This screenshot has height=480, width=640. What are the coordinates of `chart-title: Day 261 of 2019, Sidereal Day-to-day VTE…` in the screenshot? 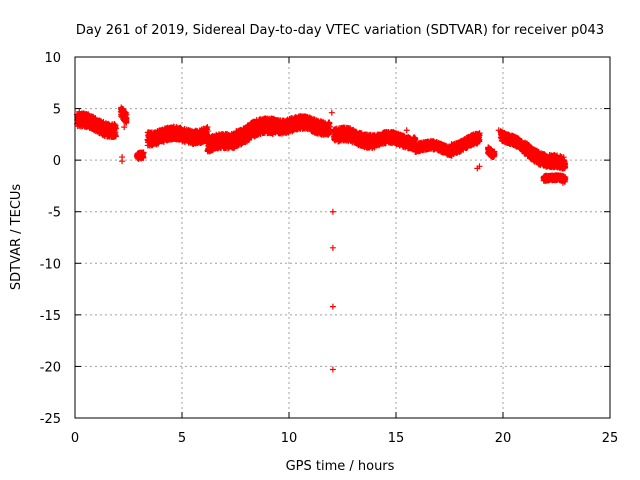 It's located at (340, 30).